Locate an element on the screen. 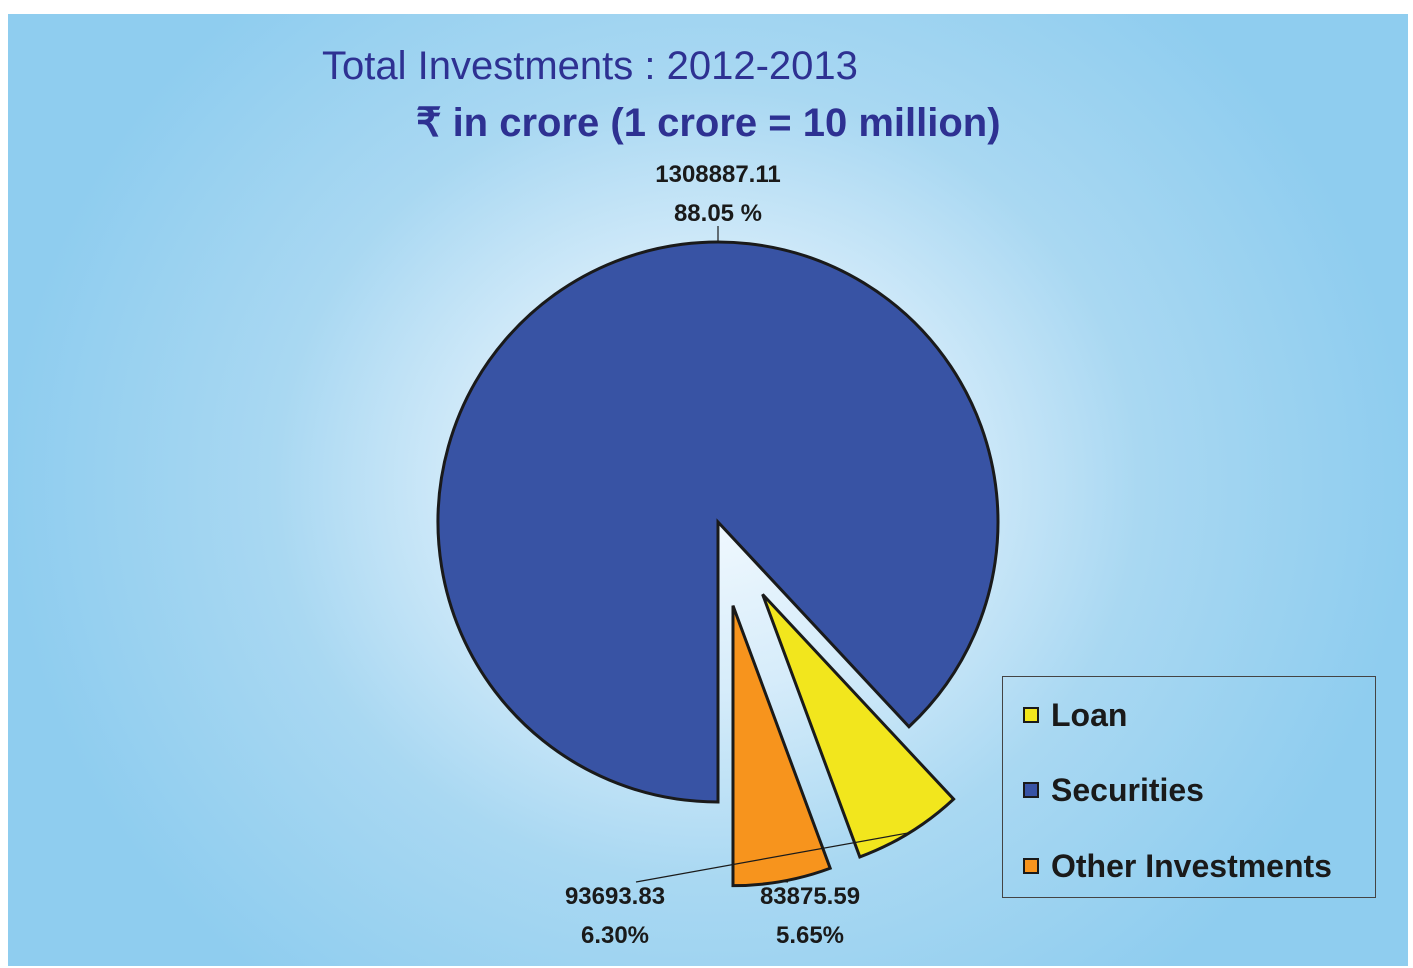 This screenshot has width=1413, height=968. legend-item-loan: Loan is located at coordinates (1075, 715).